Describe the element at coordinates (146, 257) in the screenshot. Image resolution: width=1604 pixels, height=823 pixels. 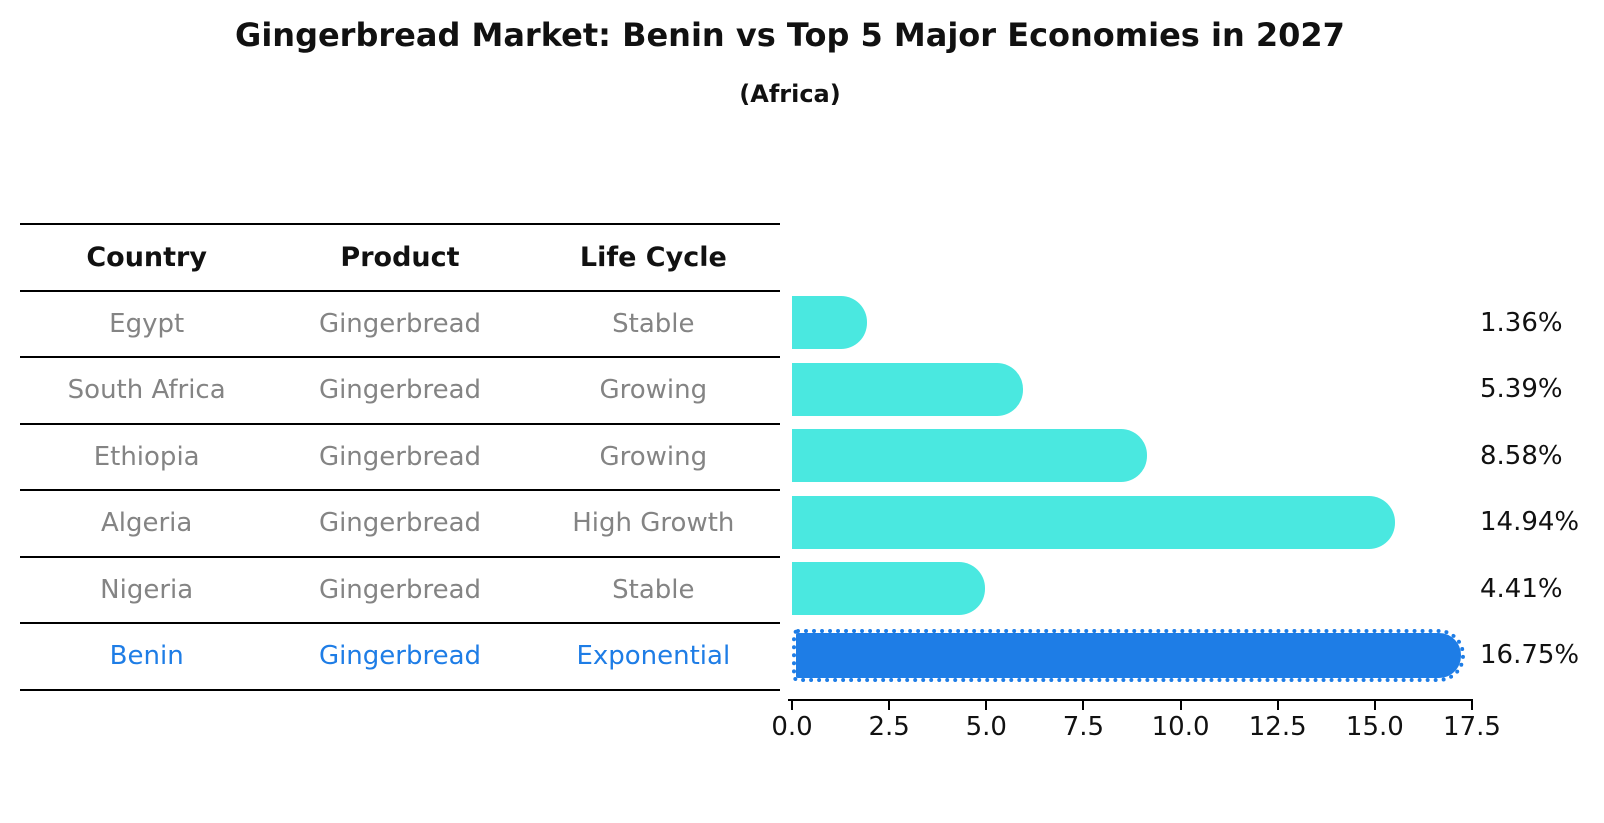
I see `column-header-country: Country` at that location.